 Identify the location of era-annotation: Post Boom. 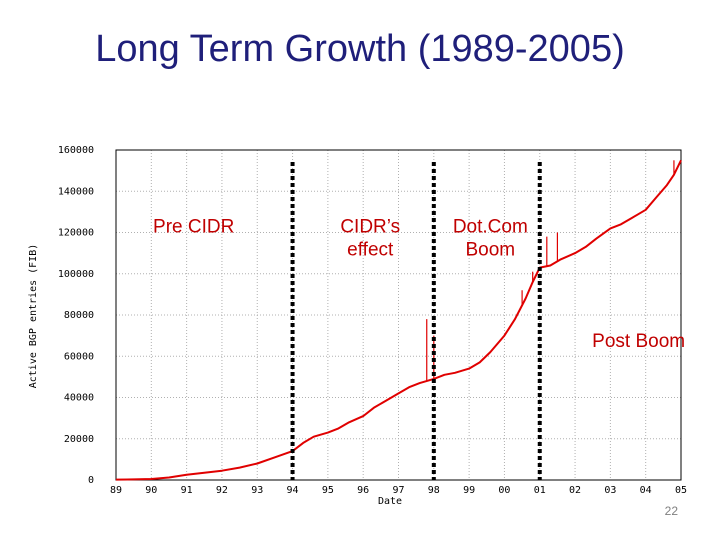
(638, 341).